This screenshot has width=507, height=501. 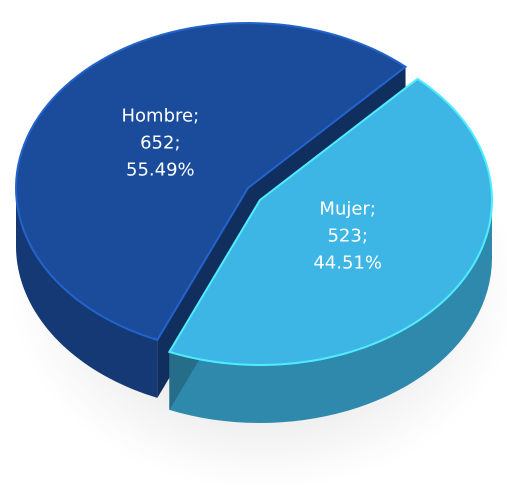 I want to click on value-label: 652;, so click(x=160, y=143).